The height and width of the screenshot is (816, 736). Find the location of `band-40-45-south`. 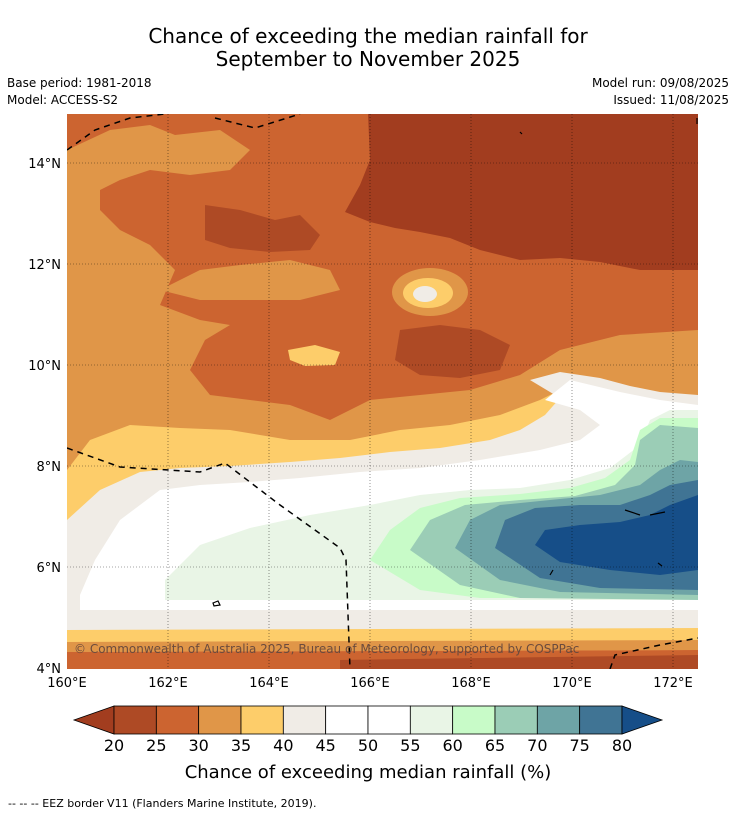

band-40-45-south is located at coordinates (382, 620).